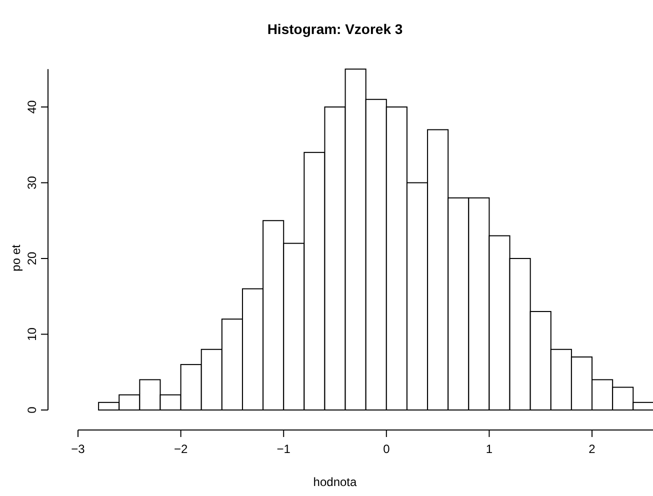  I want to click on y-axis-title: po et, so click(16, 258).